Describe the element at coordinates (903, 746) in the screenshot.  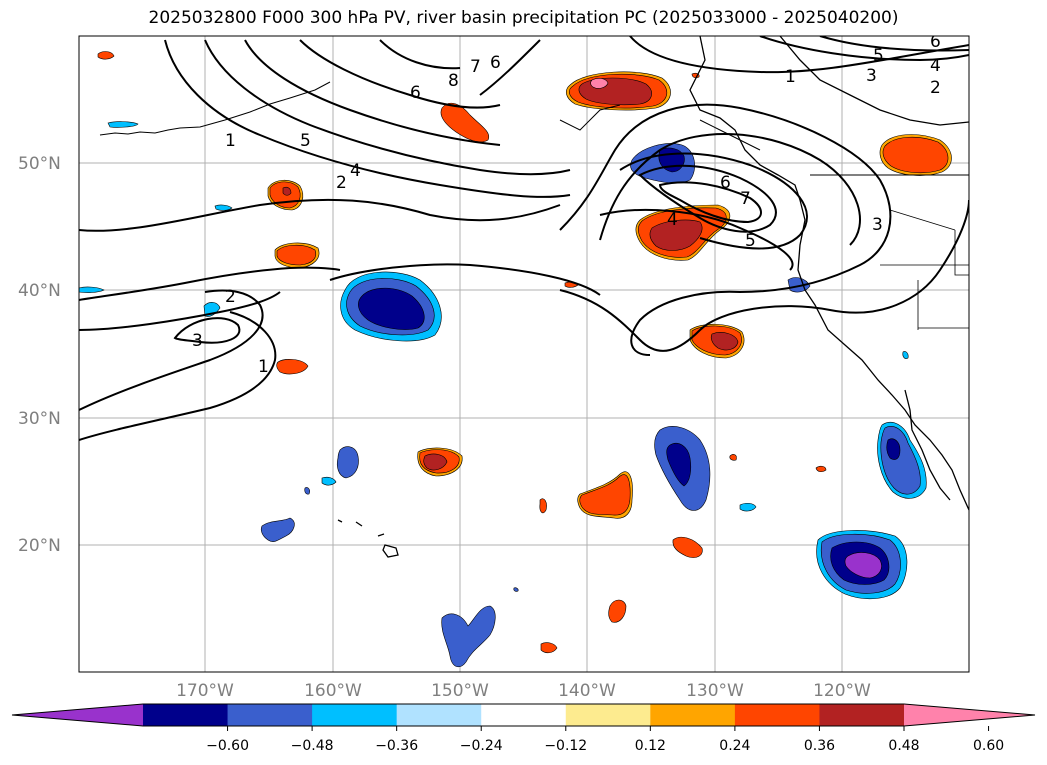
I see `colorbar-tick-label: 0.48` at that location.